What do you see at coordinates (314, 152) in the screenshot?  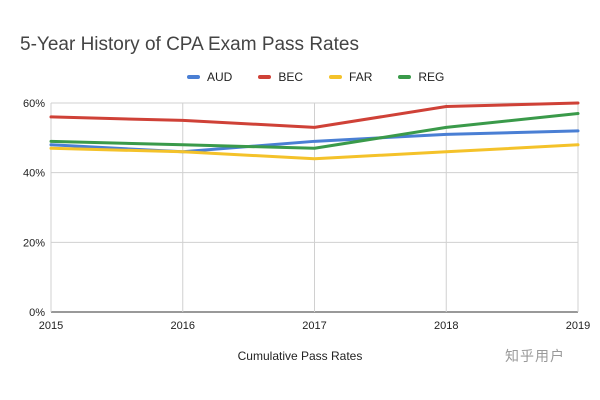 I see `series-line-far` at bounding box center [314, 152].